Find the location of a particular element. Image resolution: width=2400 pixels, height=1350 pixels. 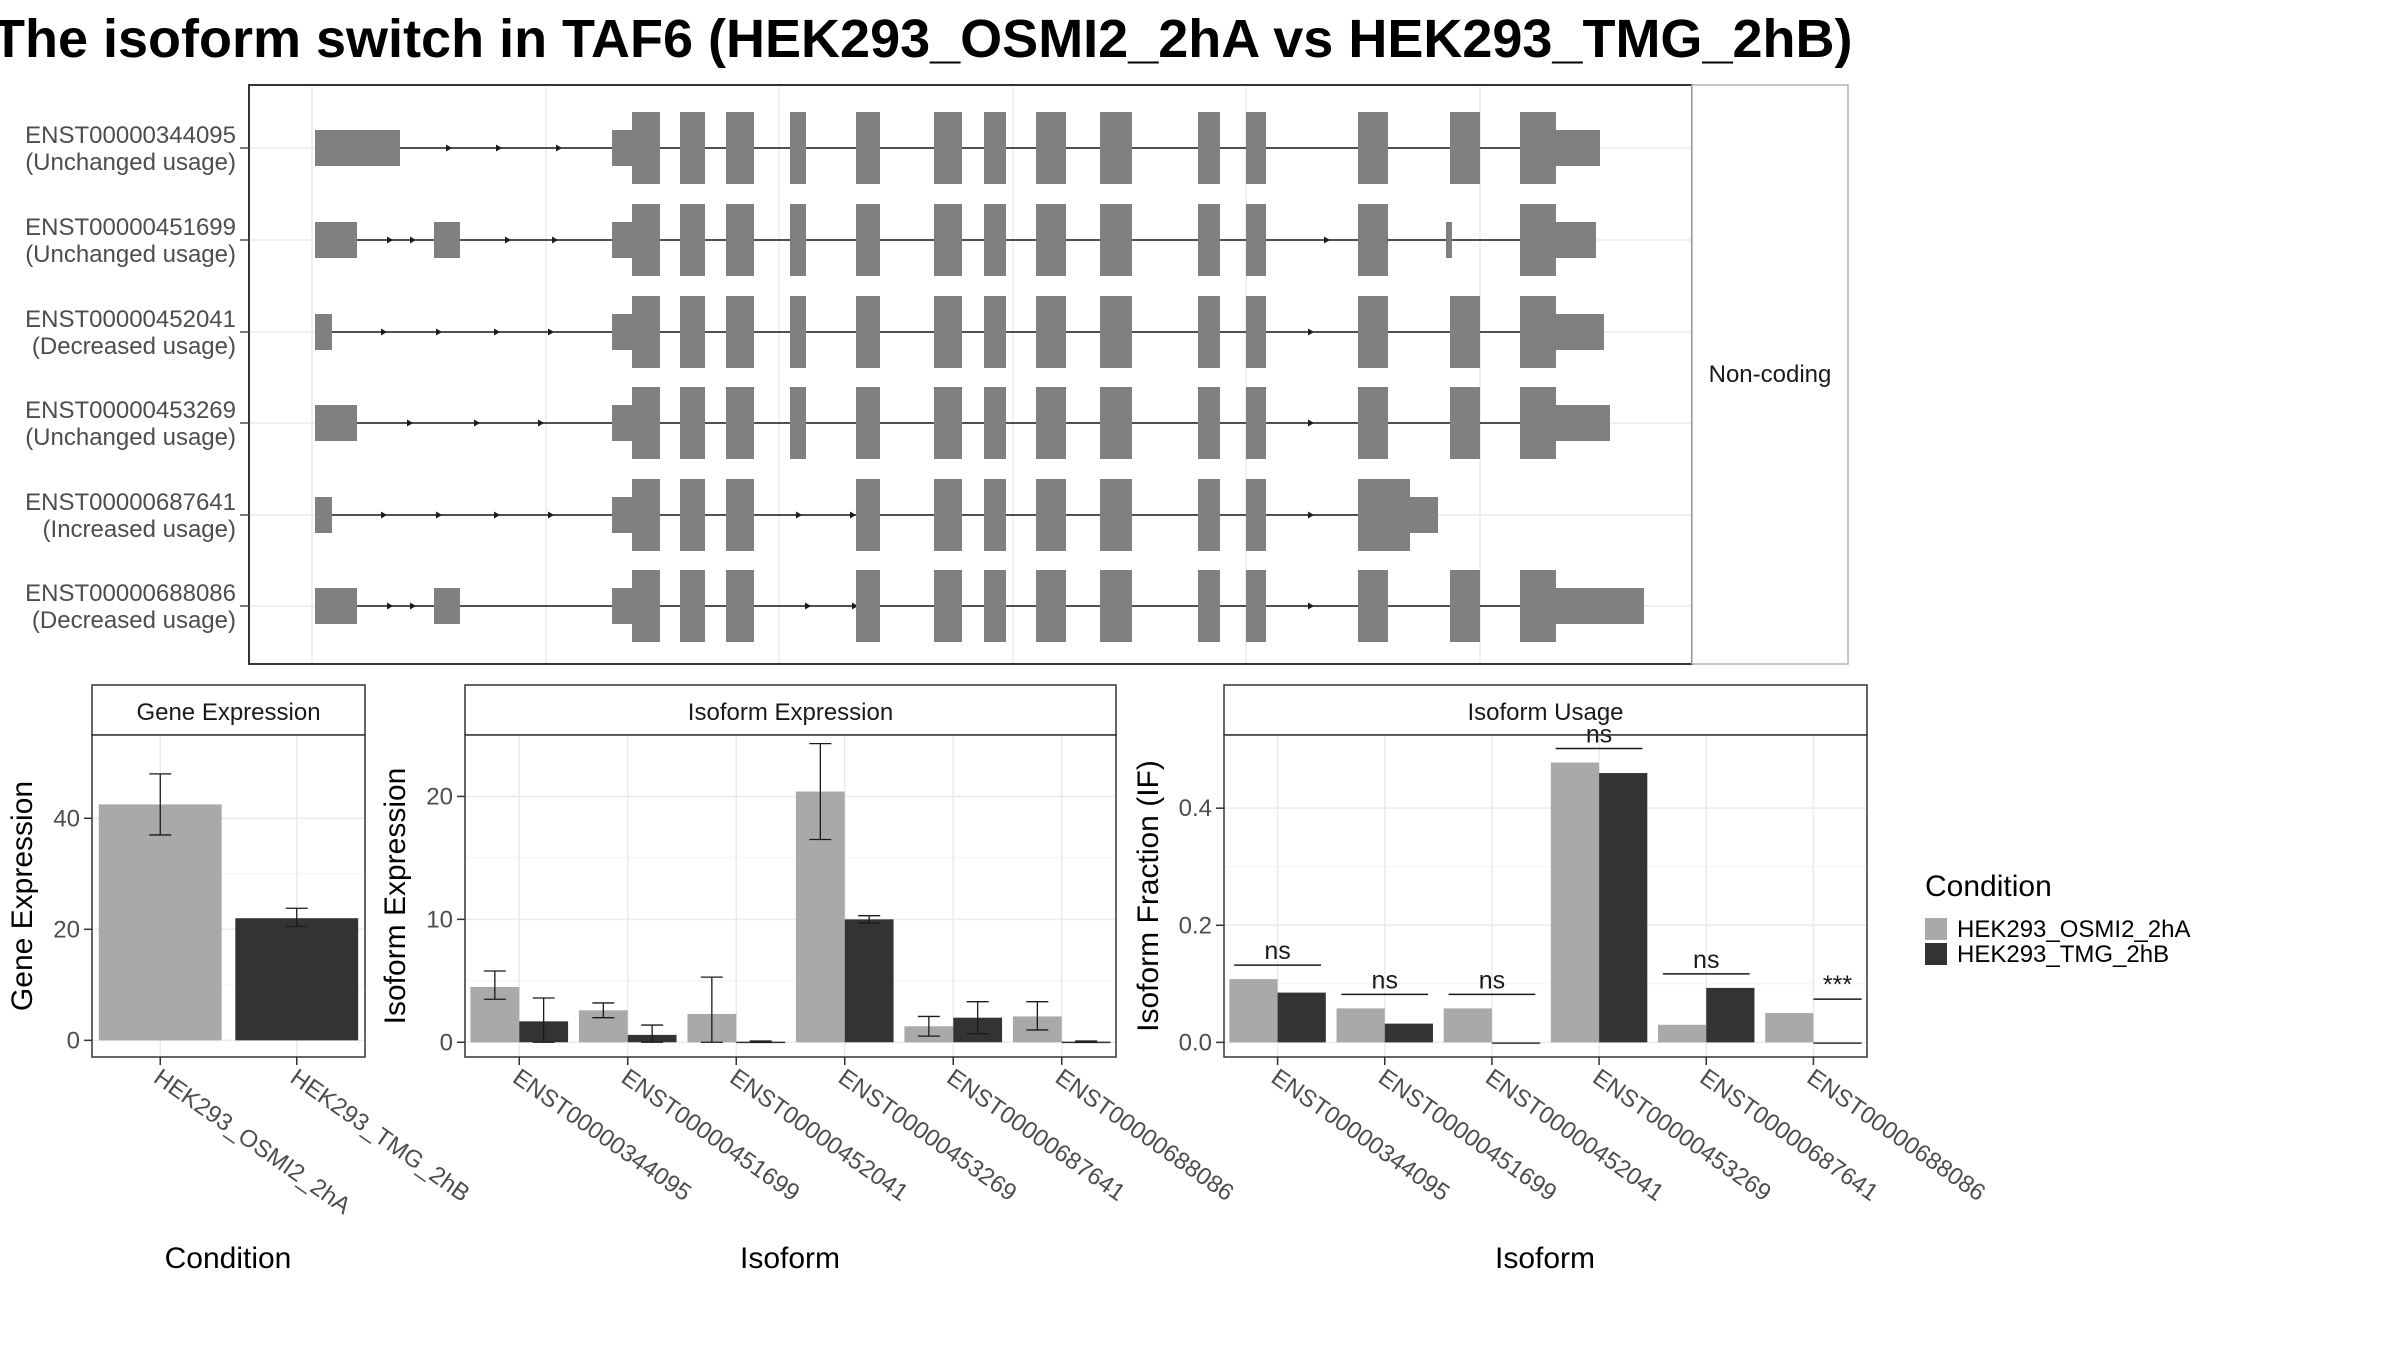

isoform-usage-label: (Unchanged usage) is located at coordinates (130, 254).